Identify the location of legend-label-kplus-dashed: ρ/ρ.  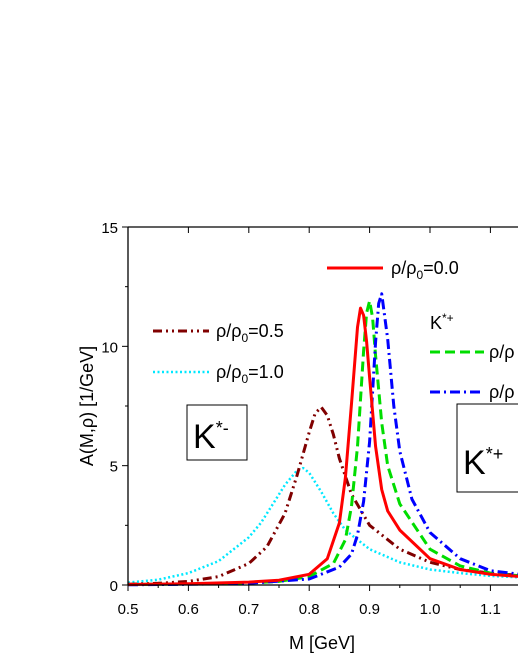
(501, 352).